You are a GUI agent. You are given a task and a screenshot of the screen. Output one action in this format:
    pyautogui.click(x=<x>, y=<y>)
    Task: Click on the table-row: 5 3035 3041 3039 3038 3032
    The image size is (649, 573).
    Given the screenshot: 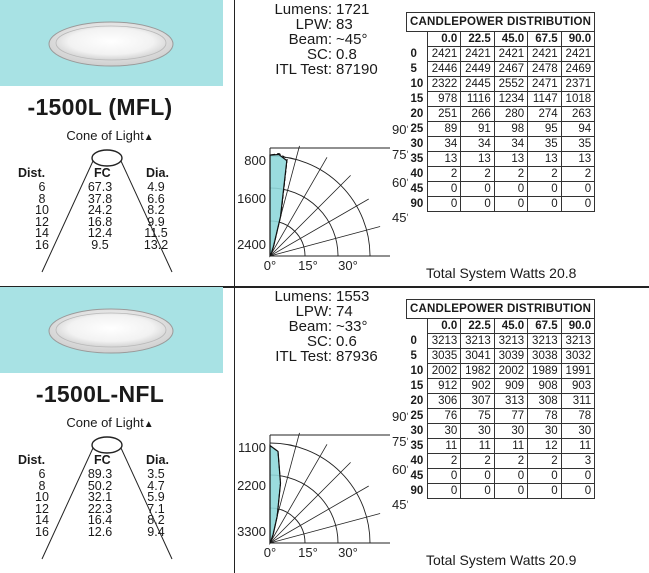 What is the action you would take?
    pyautogui.click(x=501, y=356)
    